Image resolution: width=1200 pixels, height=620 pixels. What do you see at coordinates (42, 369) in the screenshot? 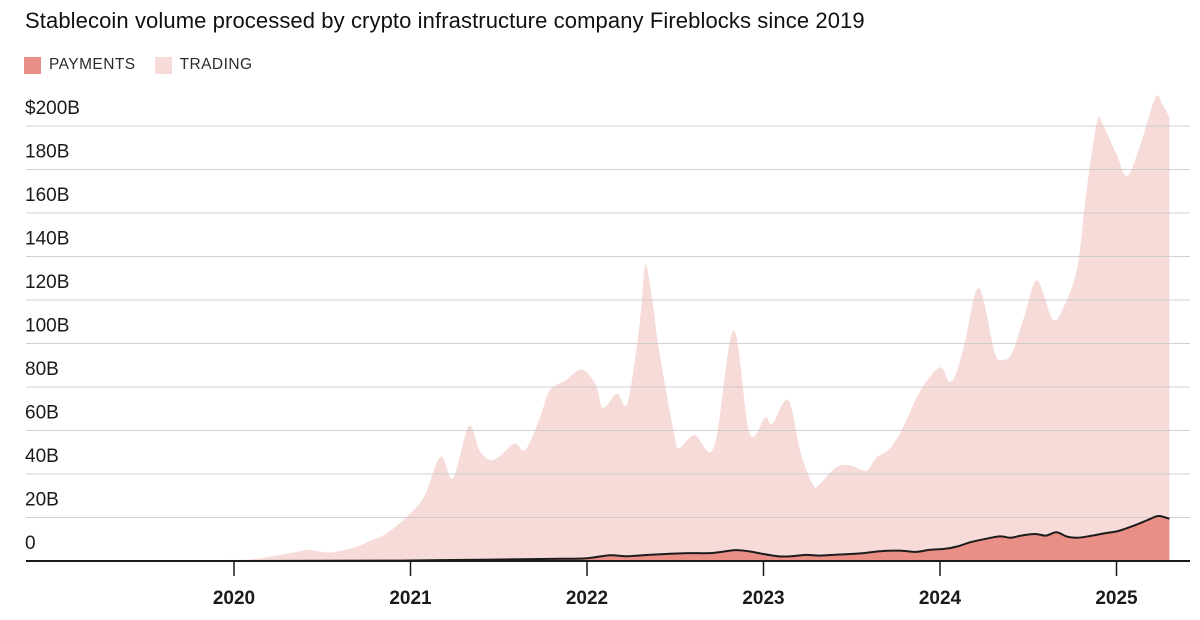
I see `y-tick-label: 80B` at bounding box center [42, 369].